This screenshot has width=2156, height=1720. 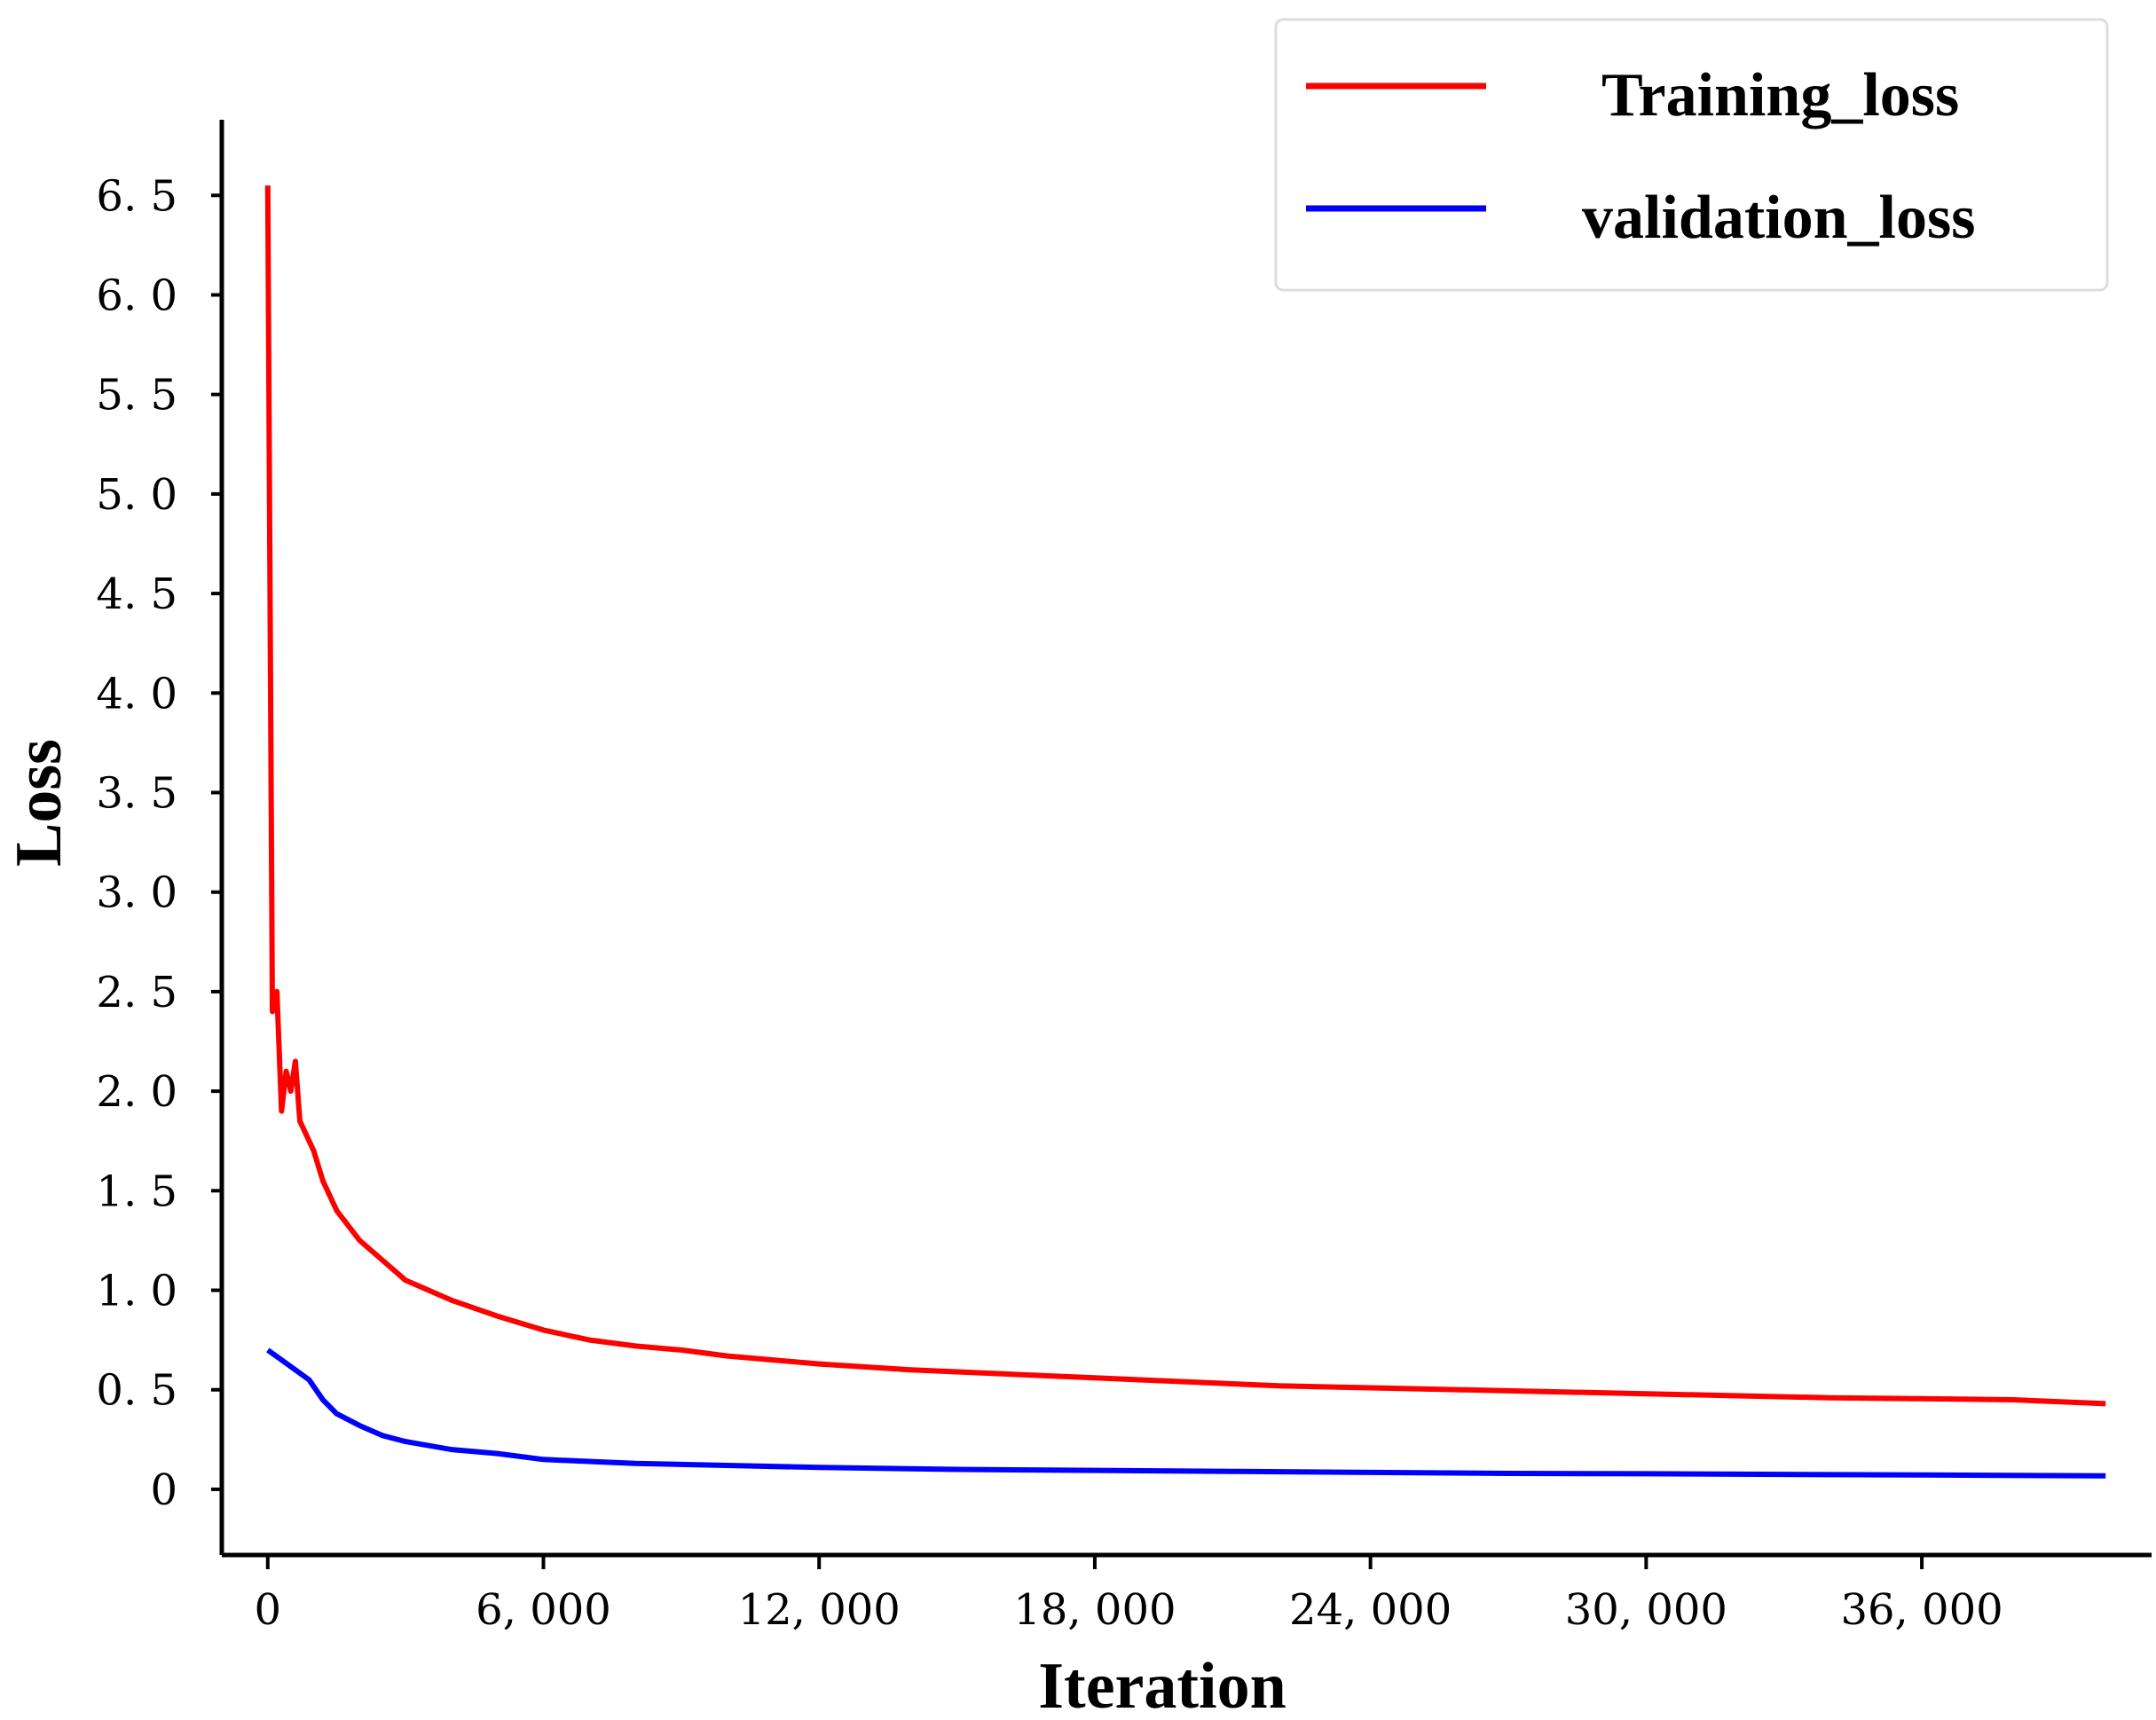 What do you see at coordinates (820, 1610) in the screenshot?
I see `x-tick-label: 12, 000` at bounding box center [820, 1610].